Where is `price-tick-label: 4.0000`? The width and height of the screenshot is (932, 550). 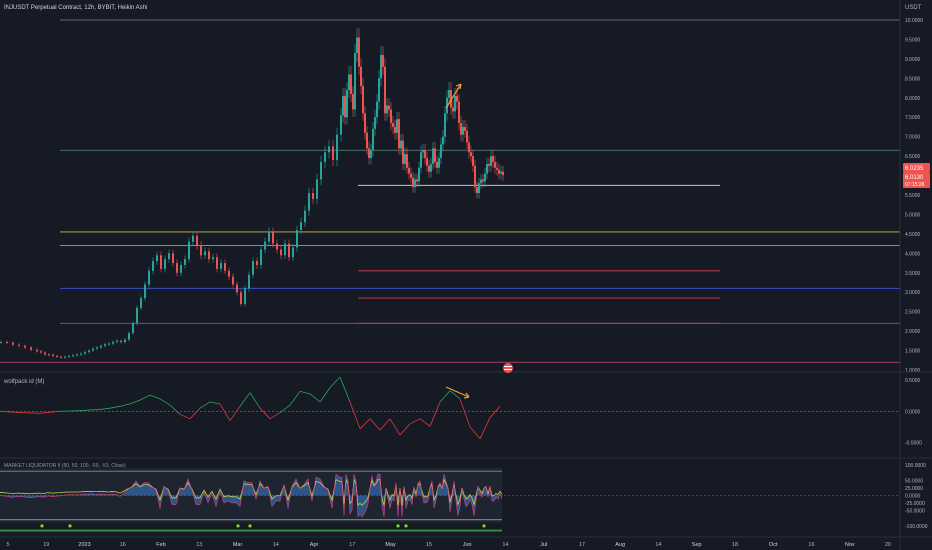 price-tick-label: 4.0000 is located at coordinates (913, 254).